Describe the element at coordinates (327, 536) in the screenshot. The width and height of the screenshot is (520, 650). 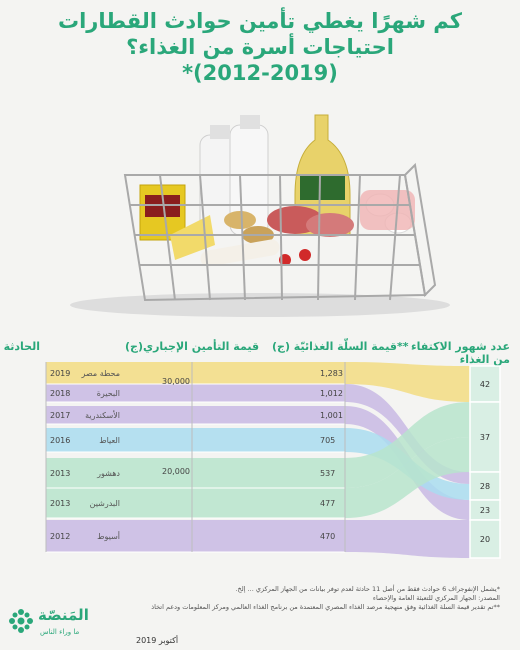
I see `basket-value-6: 470` at that location.